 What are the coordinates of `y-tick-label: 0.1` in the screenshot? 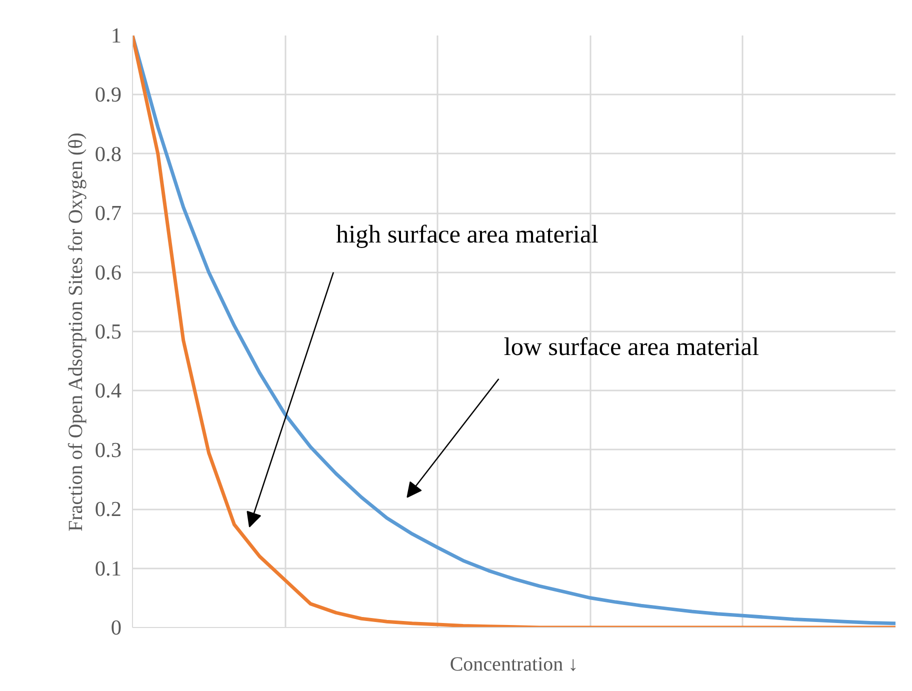 It's located at (108, 568).